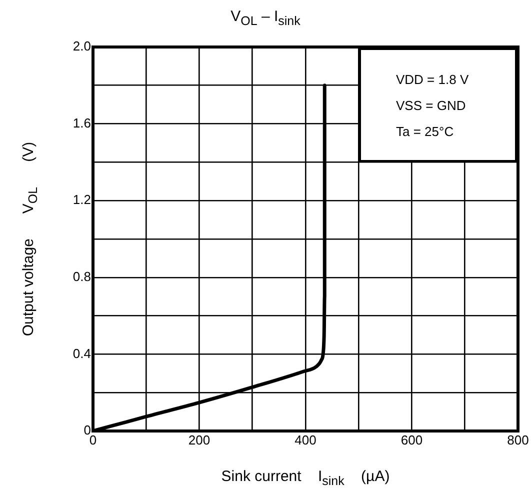 This screenshot has height=501, width=531. What do you see at coordinates (425, 132) in the screenshot?
I see `annotation: Ta = 25°C` at bounding box center [425, 132].